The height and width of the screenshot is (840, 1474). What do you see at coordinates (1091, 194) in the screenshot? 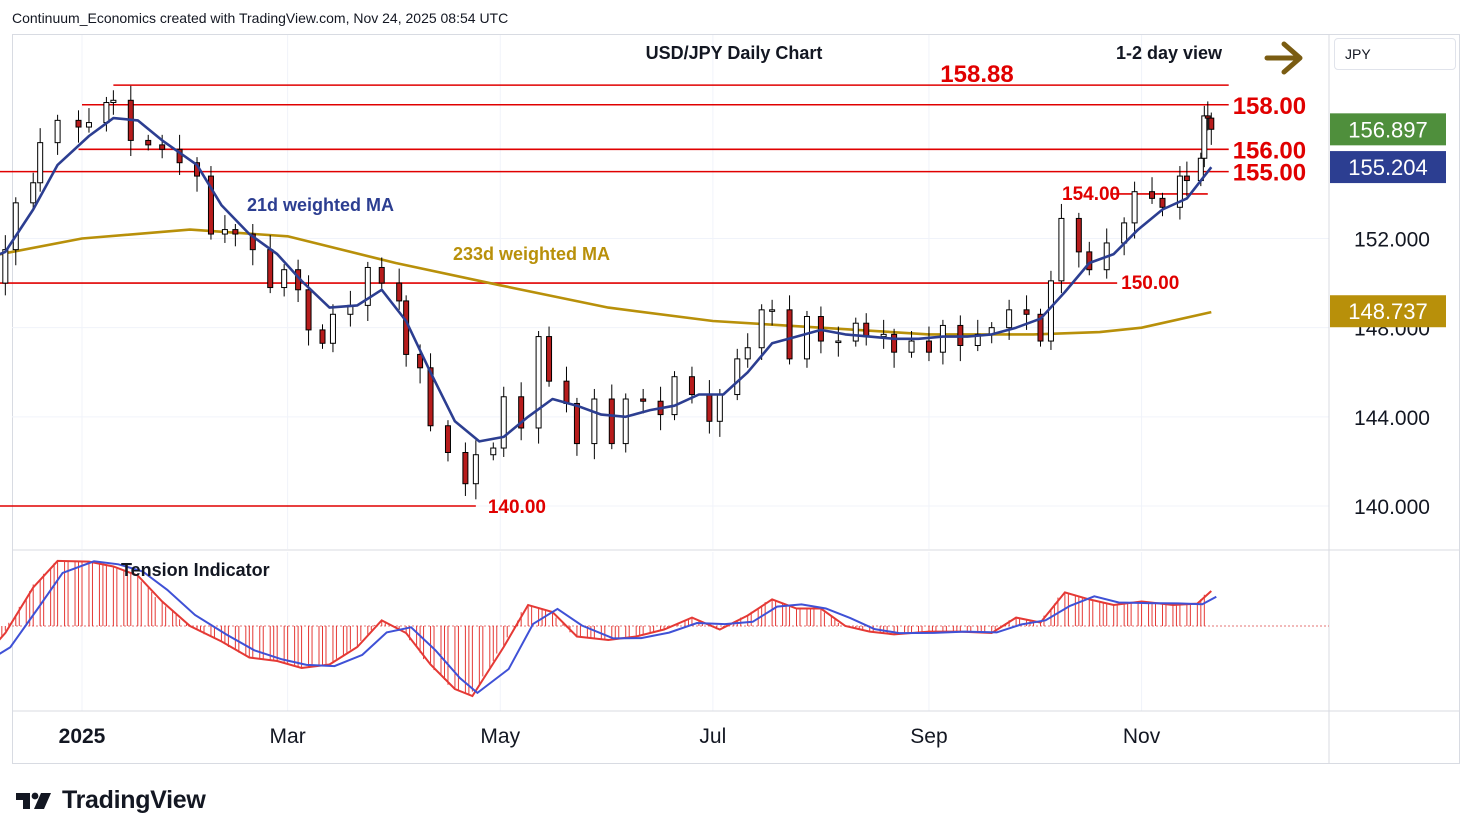
I see `level-label-154.00: 154.00` at bounding box center [1091, 194].